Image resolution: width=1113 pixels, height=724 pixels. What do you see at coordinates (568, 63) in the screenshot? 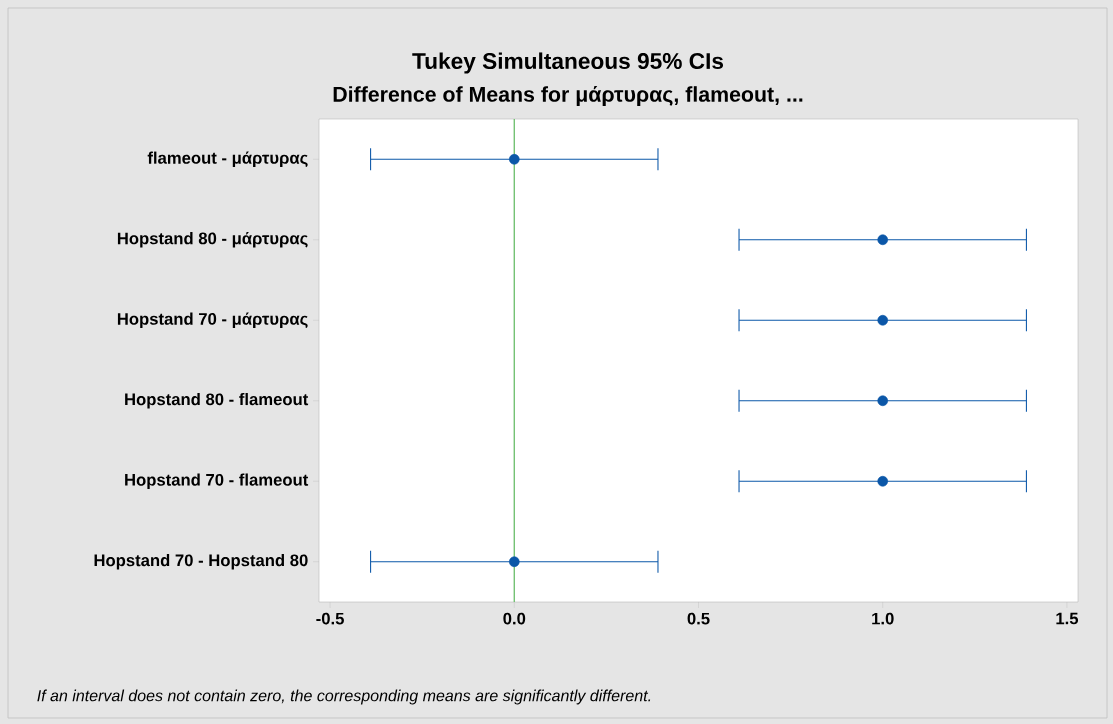
I see `chart-title: Tukey Simultaneous 95% CIs` at bounding box center [568, 63].